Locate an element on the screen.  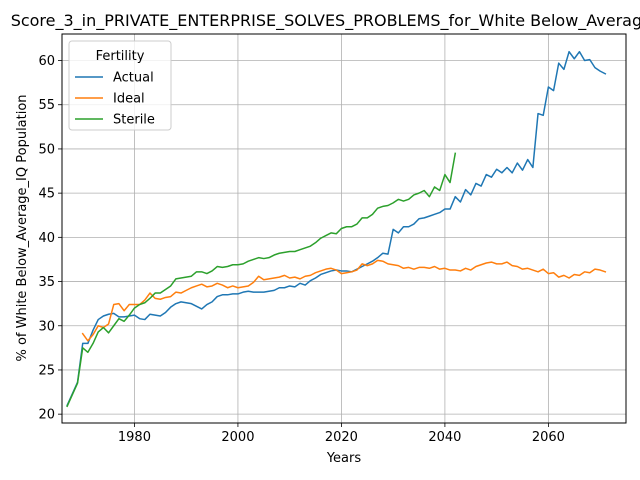
legend-label-sterile: Sterile is located at coordinates (134, 120).